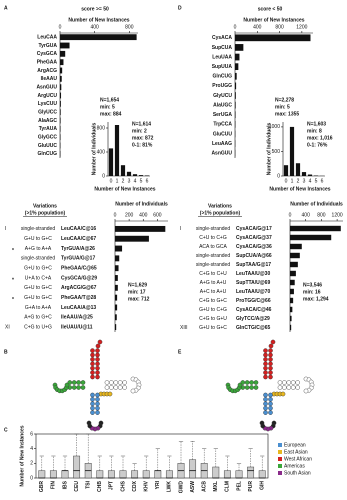 This screenshot has height=500, width=347. I want to click on legend-swatch, so click(280, 459).